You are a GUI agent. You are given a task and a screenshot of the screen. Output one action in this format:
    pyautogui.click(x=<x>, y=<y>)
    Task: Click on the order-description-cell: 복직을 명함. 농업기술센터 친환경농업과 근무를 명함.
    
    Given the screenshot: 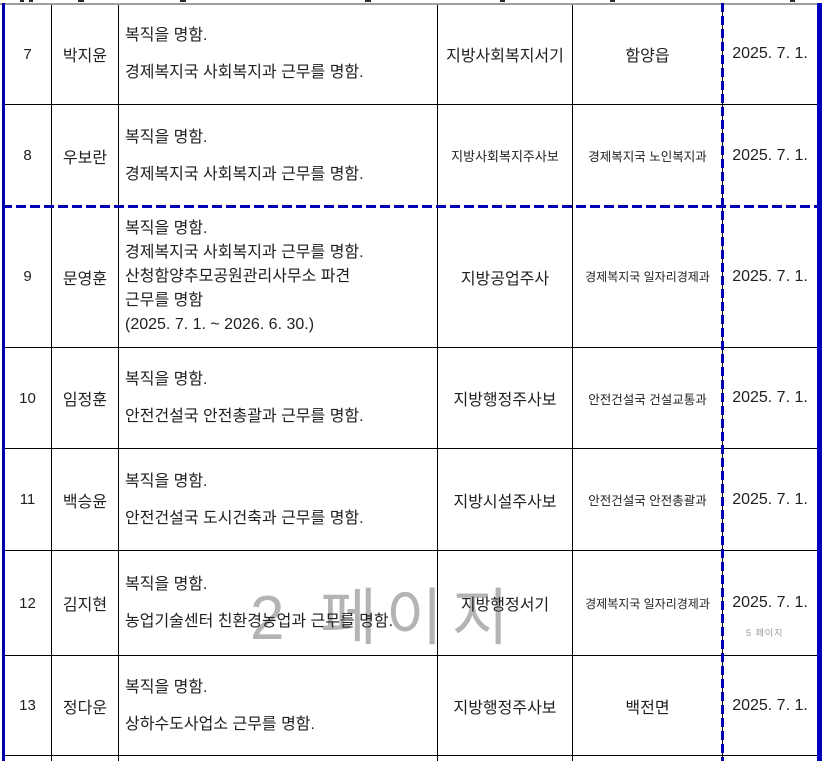 What is the action you would take?
    pyautogui.click(x=278, y=603)
    